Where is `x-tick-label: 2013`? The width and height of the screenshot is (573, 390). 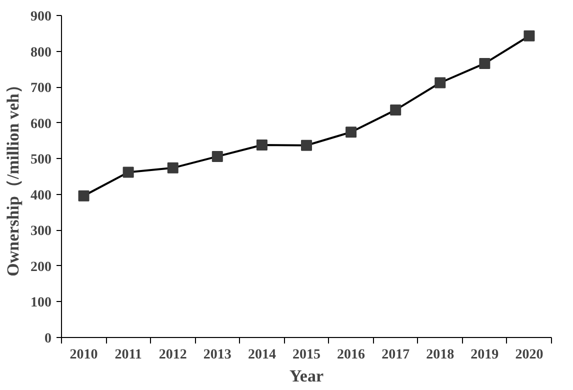
x-tick-label: 2013 is located at coordinates (217, 355).